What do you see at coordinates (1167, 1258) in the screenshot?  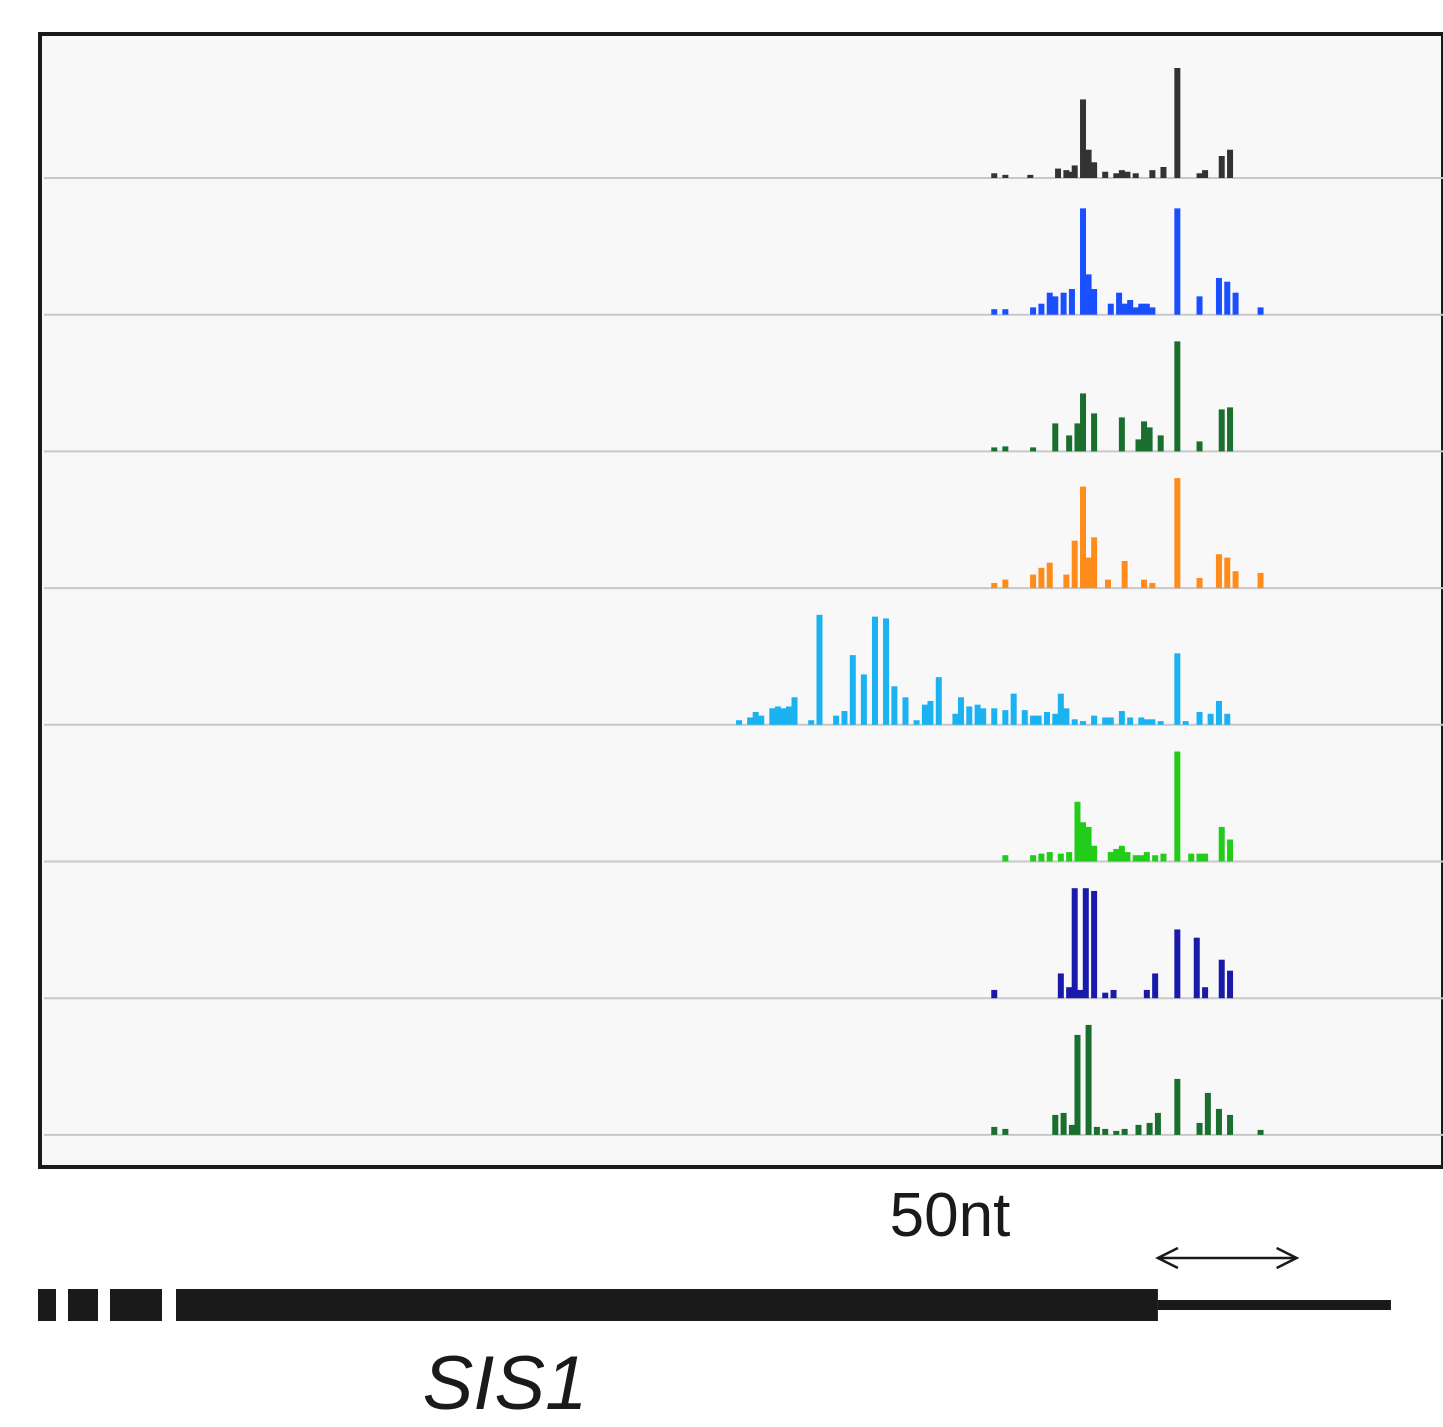 I see `scale-bar-arrowhead-left` at bounding box center [1167, 1258].